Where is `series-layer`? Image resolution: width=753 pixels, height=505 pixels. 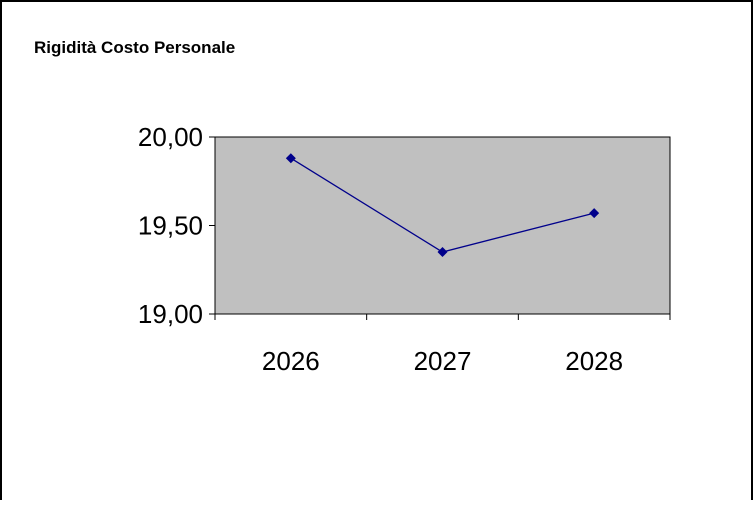
series-layer is located at coordinates (442, 205).